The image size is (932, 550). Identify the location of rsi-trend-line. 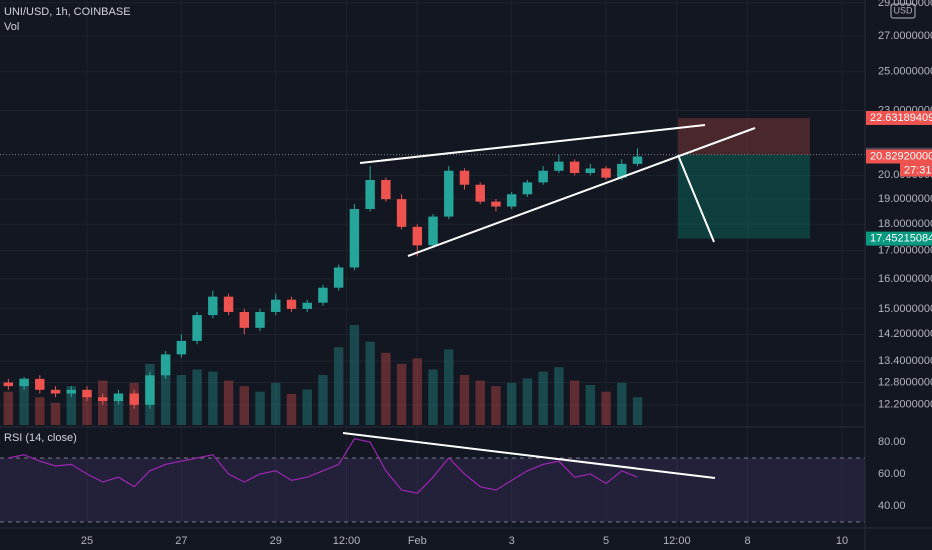
(529, 455).